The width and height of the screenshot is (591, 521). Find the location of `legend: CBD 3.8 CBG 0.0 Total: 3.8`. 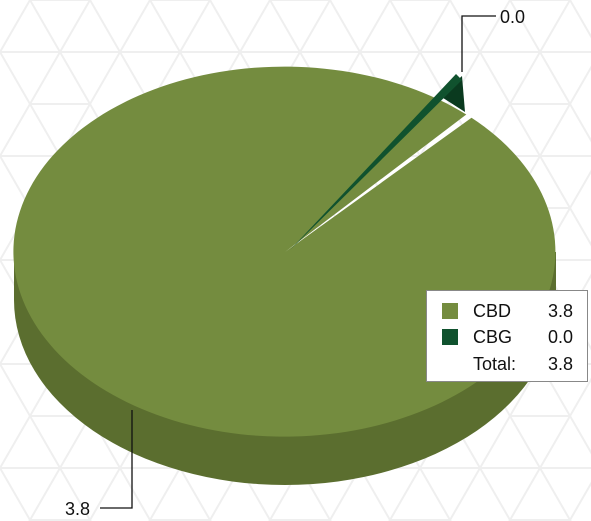

legend: CBD 3.8 CBG 0.0 Total: 3.8 is located at coordinates (507, 336).